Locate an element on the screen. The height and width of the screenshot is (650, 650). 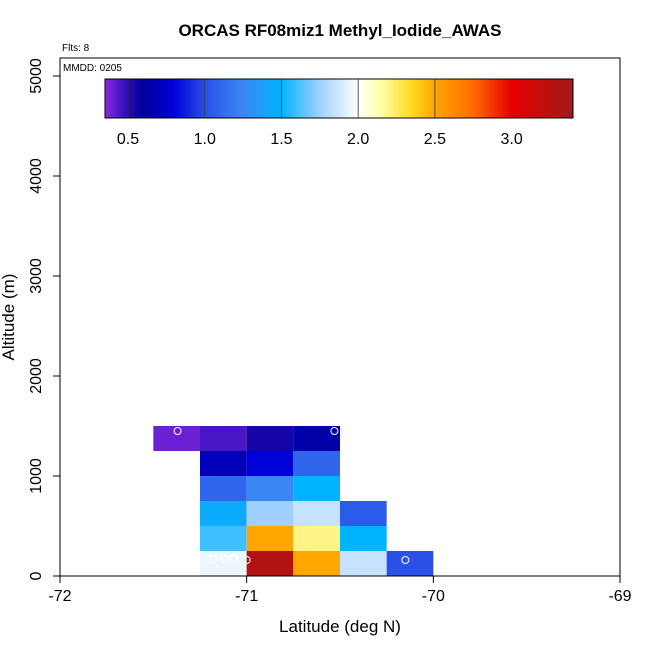
colorbar: 0.5 1.0 1.5 2.0 2.5 3.0 is located at coordinates (339, 113).